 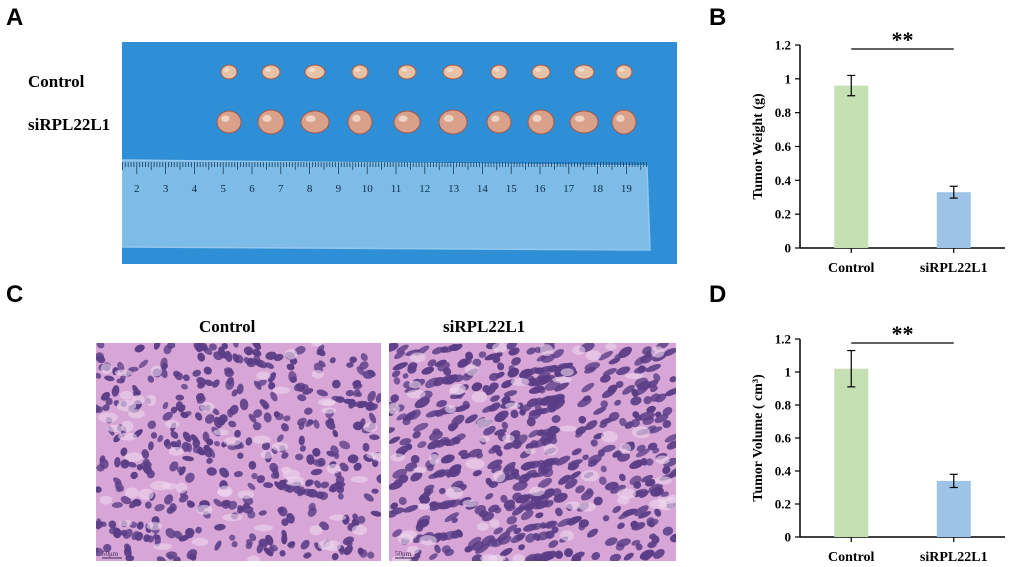 I want to click on ruler-number: 15, so click(x=512, y=189).